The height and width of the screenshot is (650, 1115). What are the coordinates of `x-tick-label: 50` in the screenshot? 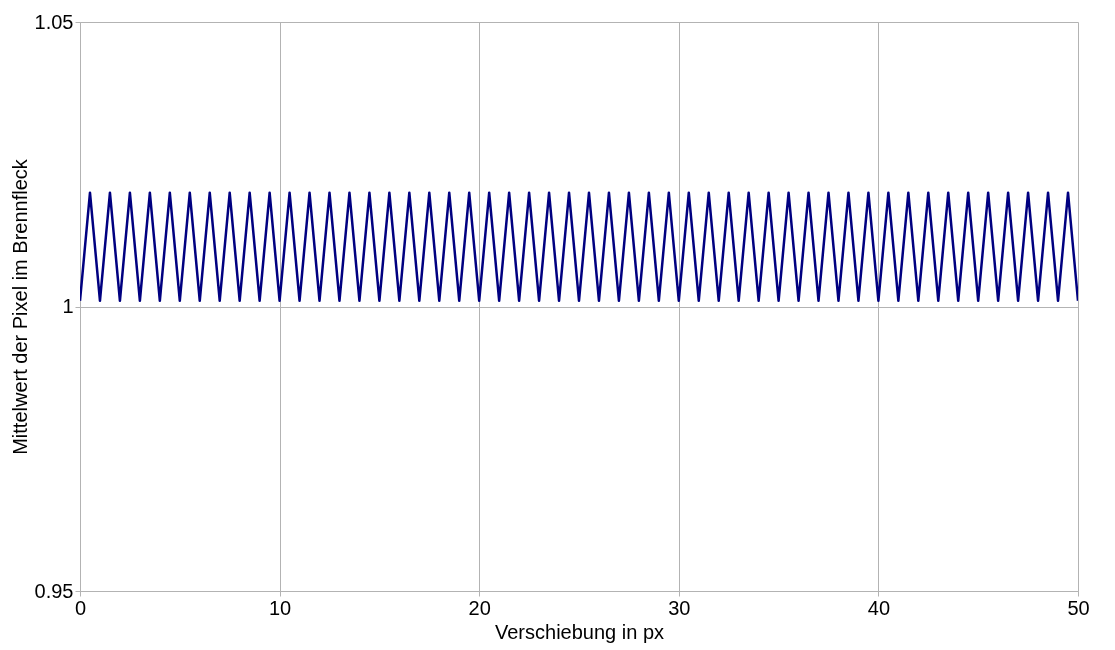 It's located at (1078, 607).